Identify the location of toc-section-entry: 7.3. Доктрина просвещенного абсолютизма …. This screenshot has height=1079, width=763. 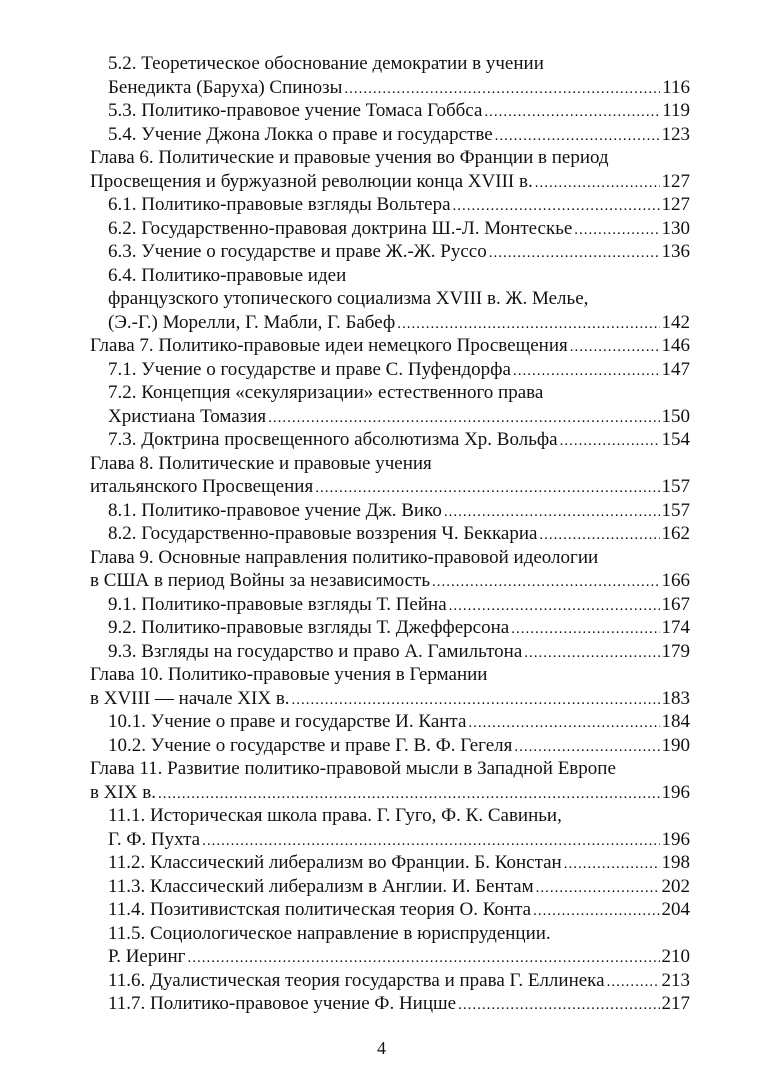
(390, 440).